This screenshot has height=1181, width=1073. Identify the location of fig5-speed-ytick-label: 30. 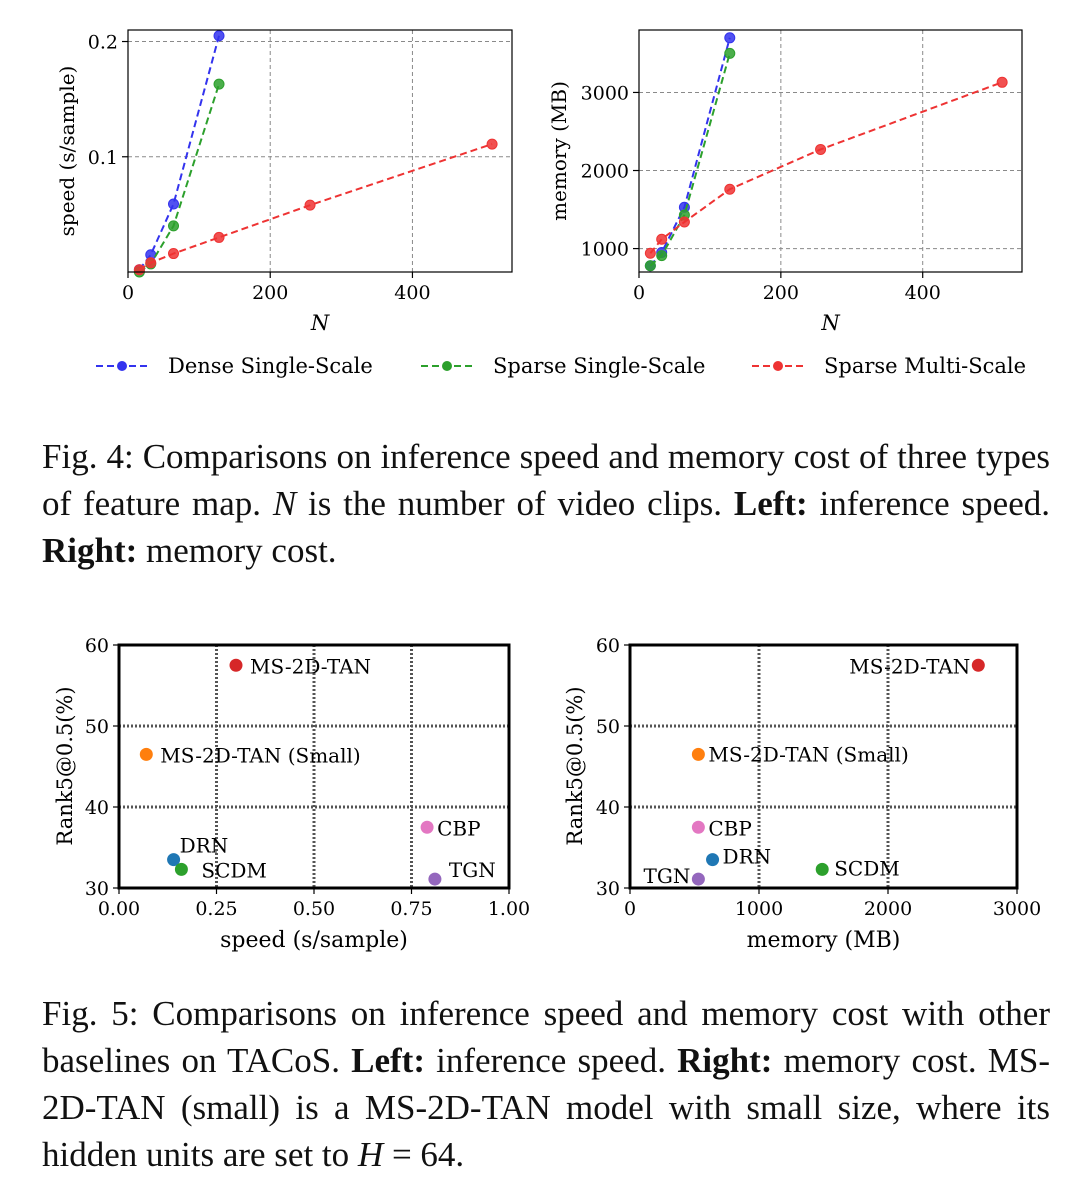
(97, 889).